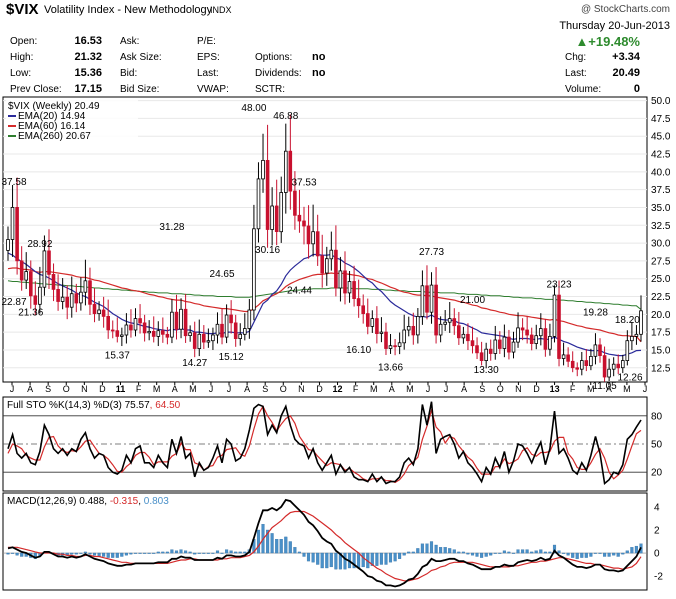 The height and width of the screenshot is (599, 676). I want to click on price-tick-label: 45.0, so click(661, 137).